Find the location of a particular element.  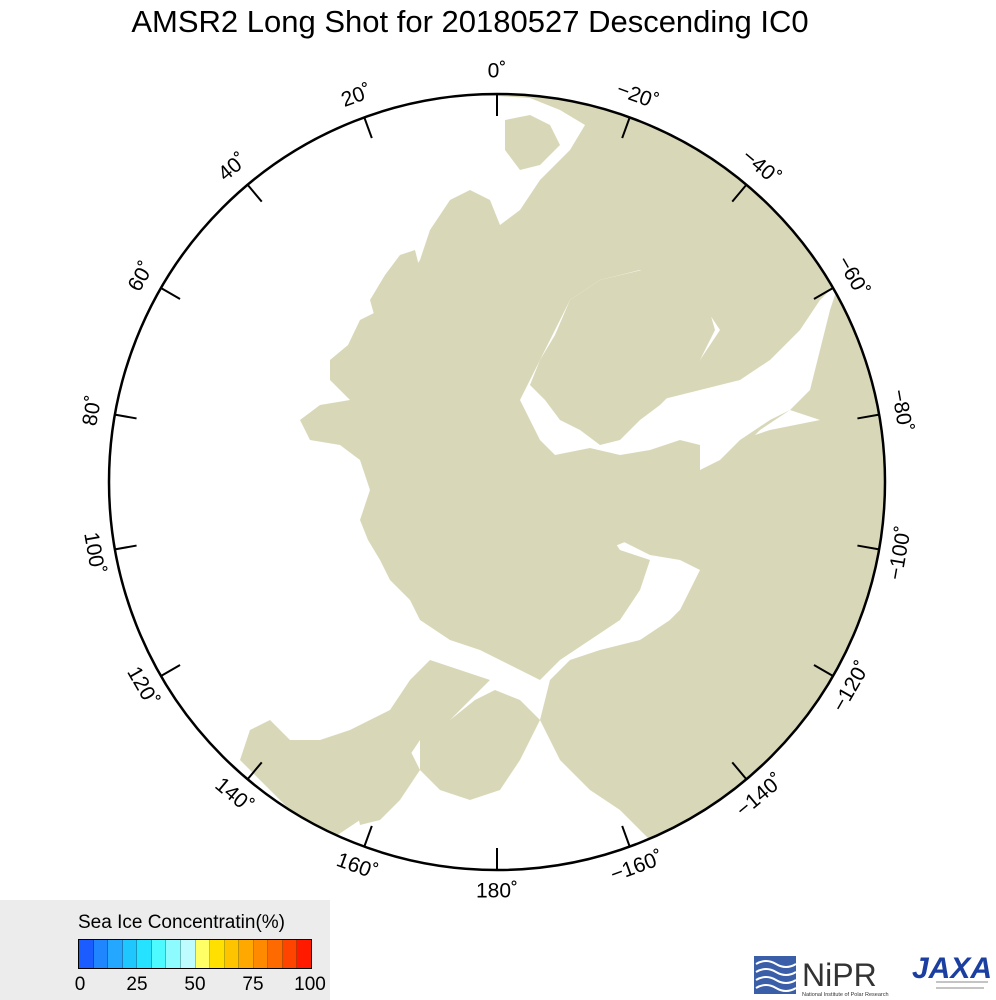

longitude-label: −80˚ is located at coordinates (902, 411).